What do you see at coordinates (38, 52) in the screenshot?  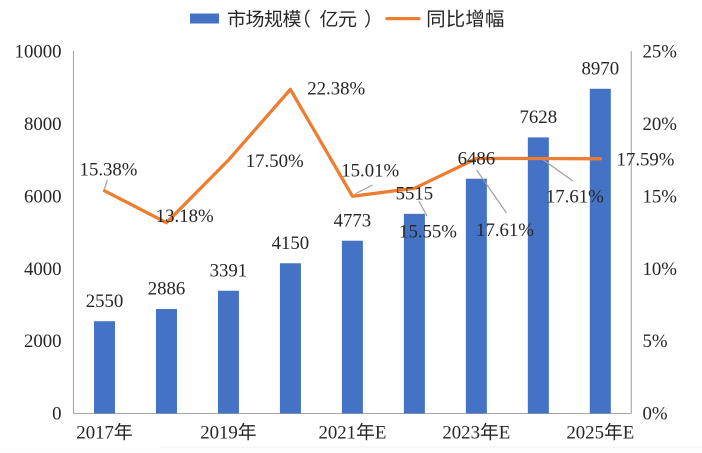 I see `svg-text: 10000` at bounding box center [38, 52].